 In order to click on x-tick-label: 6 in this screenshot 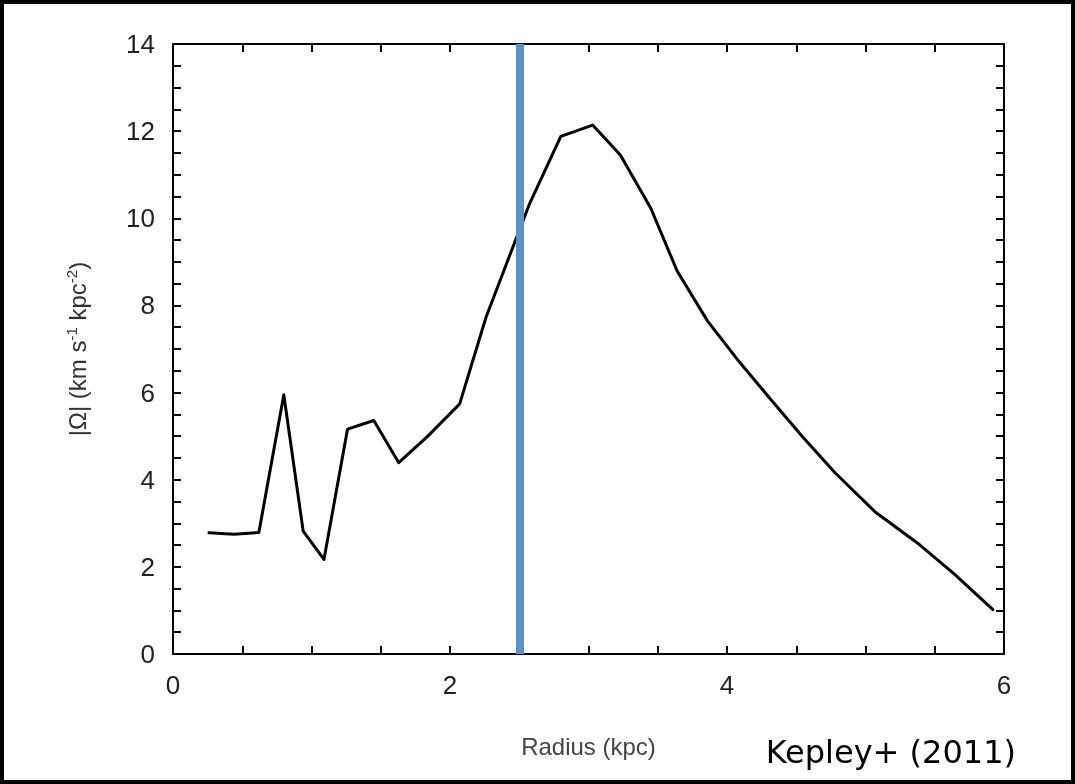, I will do `click(1004, 685)`.